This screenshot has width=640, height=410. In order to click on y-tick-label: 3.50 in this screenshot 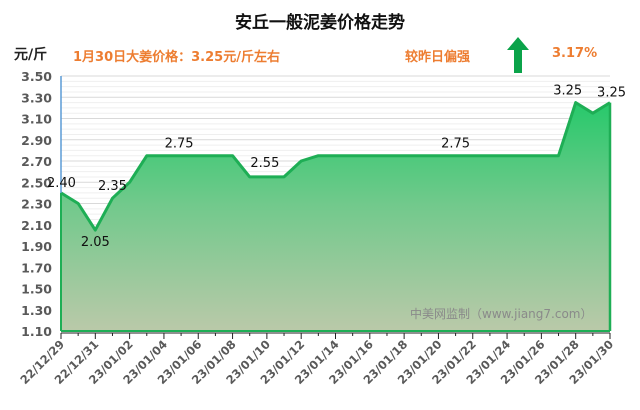, I will do `click(36, 76)`.